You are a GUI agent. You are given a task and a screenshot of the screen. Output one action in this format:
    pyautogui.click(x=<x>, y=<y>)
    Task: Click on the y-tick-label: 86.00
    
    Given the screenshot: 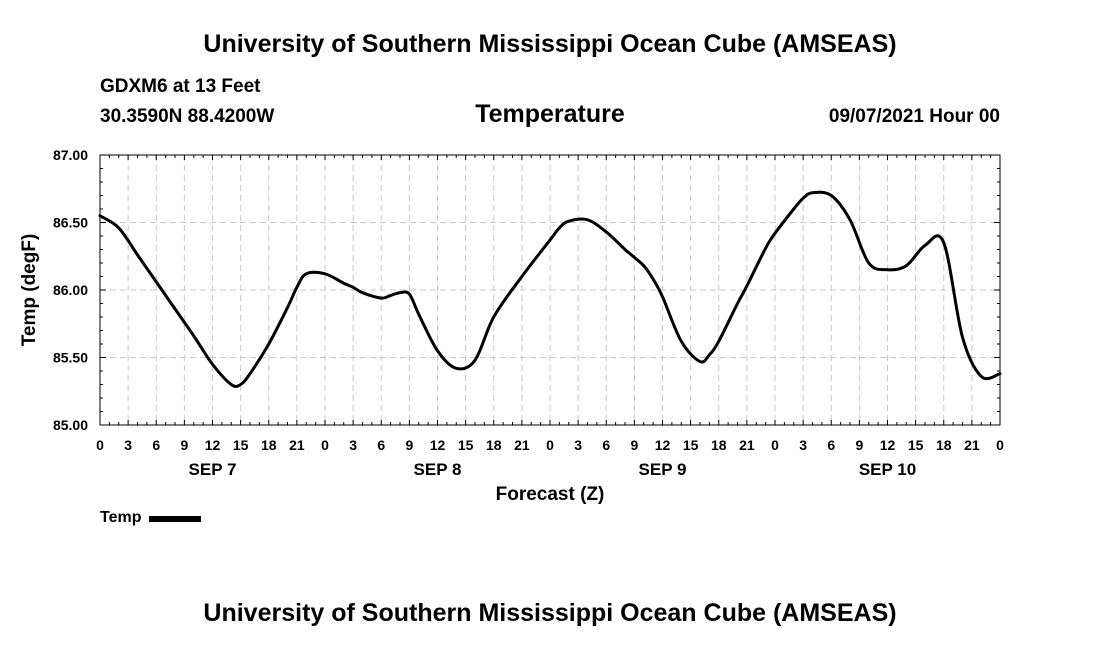 What is the action you would take?
    pyautogui.click(x=70, y=290)
    